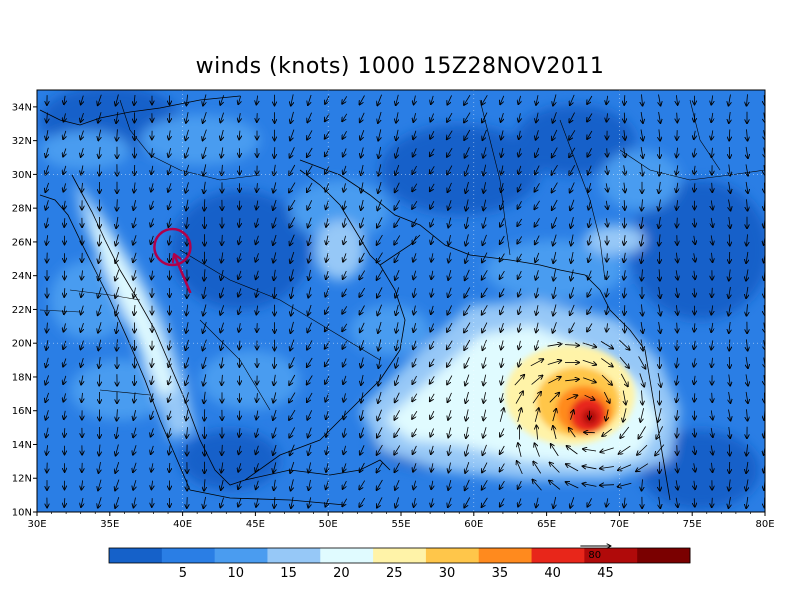 This screenshot has width=800, height=600. I want to click on y-tick-label: 18N, so click(22, 377).